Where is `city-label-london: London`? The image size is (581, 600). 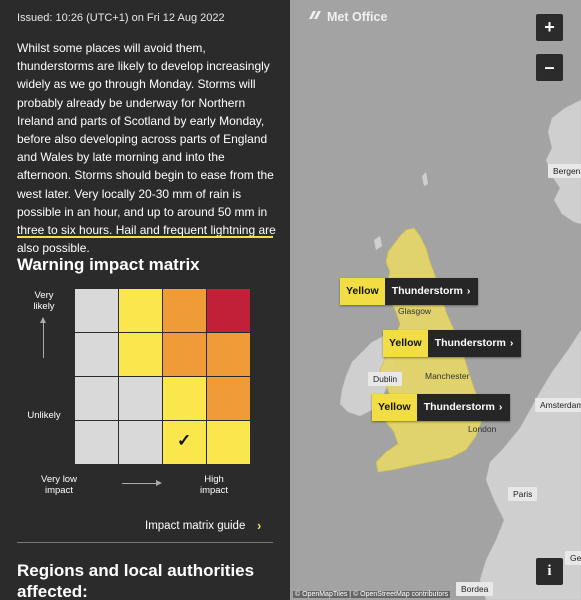
city-label-london: London is located at coordinates (482, 429).